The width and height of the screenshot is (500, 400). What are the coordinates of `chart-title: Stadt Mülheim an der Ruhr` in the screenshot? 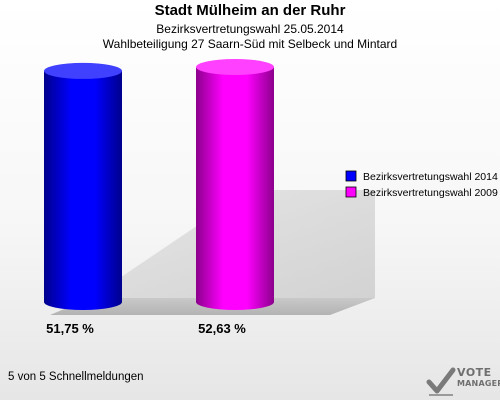 It's located at (250, 10).